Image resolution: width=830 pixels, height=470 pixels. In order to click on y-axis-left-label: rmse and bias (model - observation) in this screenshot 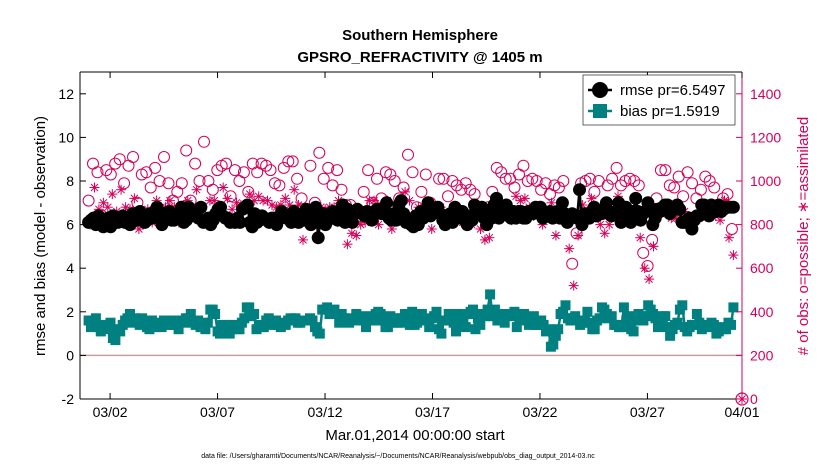, I will do `click(40, 236)`.